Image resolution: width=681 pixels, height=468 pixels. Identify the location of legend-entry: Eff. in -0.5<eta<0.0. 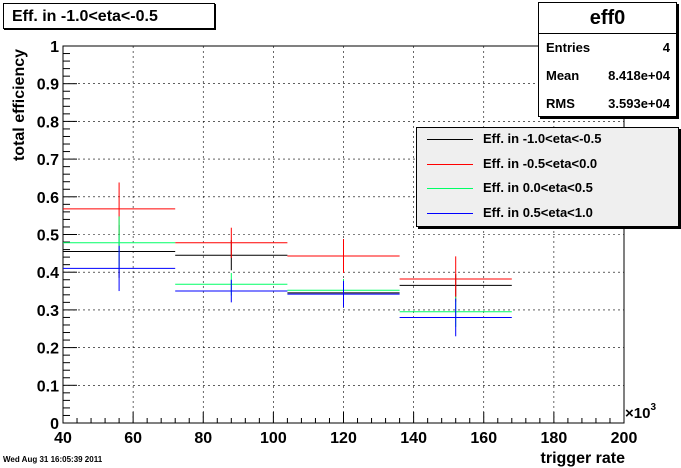
(547, 165).